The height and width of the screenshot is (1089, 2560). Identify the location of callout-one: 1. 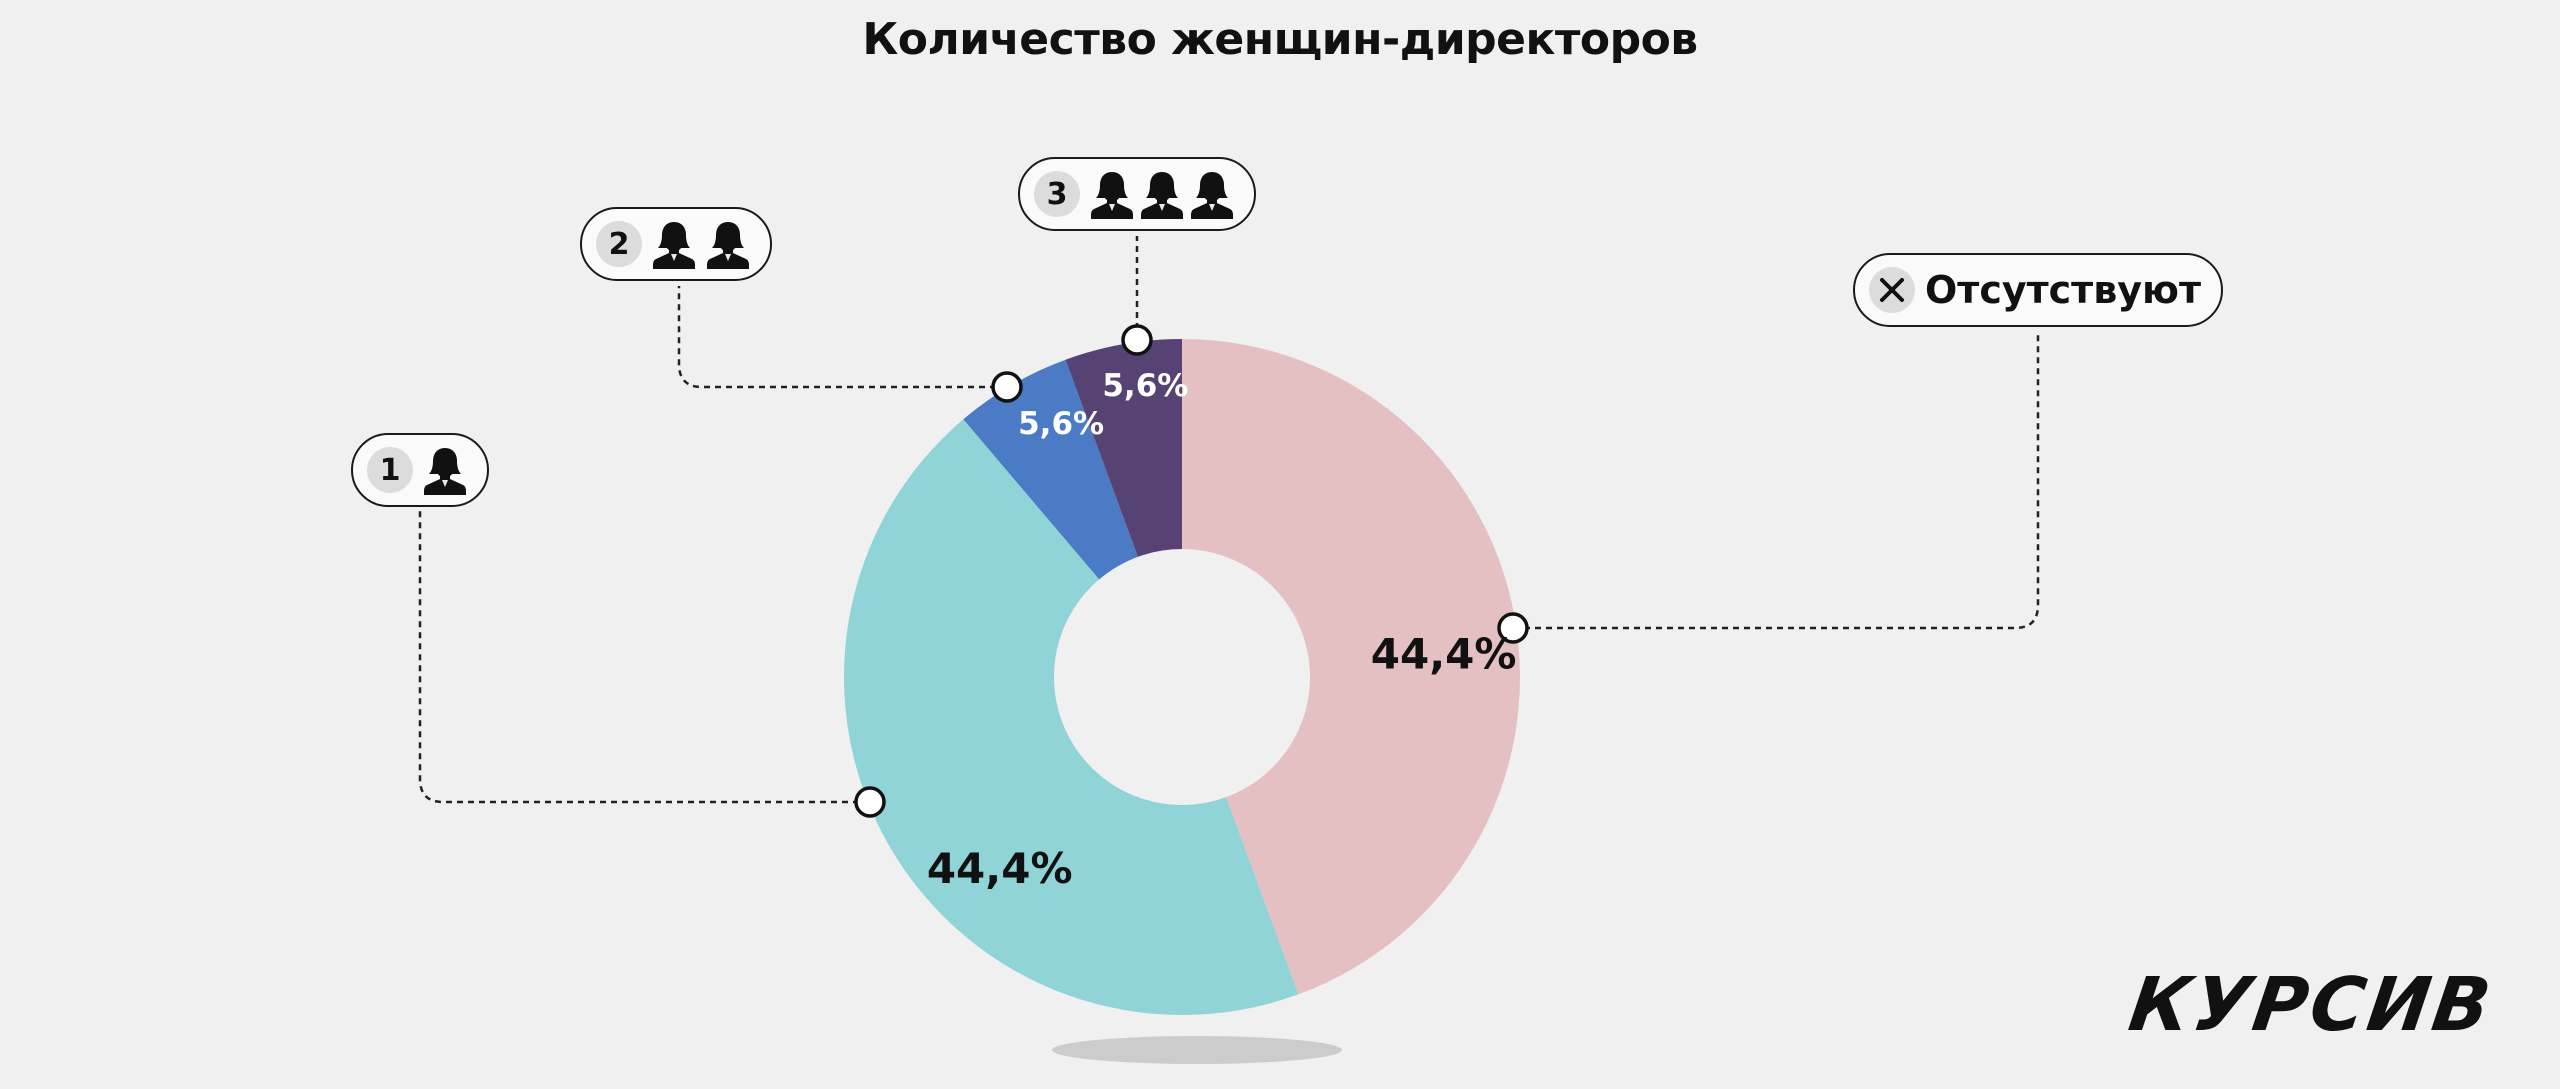
(420, 470).